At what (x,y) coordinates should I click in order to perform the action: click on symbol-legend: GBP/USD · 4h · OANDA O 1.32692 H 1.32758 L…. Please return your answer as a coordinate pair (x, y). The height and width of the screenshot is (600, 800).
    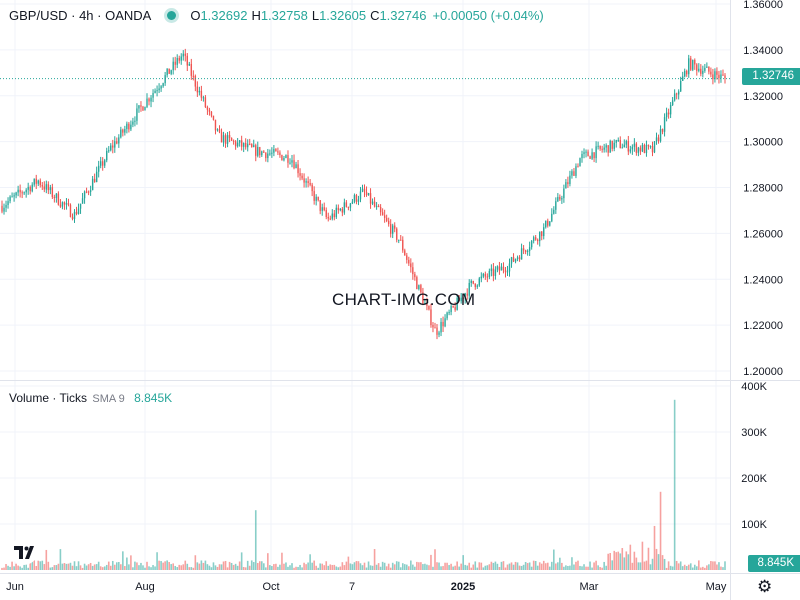
    Looking at the image, I should click on (276, 15).